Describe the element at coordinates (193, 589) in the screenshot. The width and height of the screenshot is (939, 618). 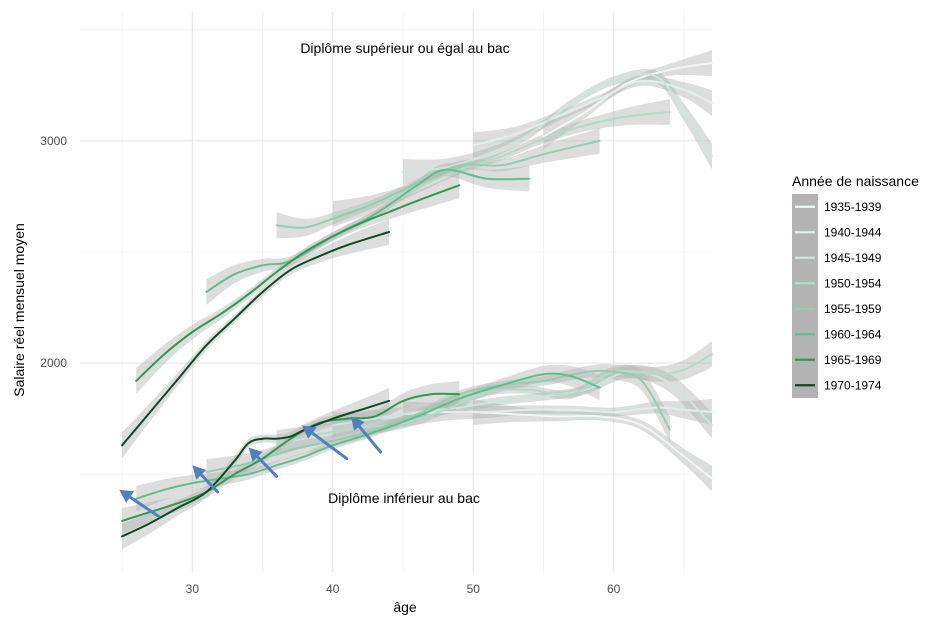
I see `x-tick-label: 30` at that location.